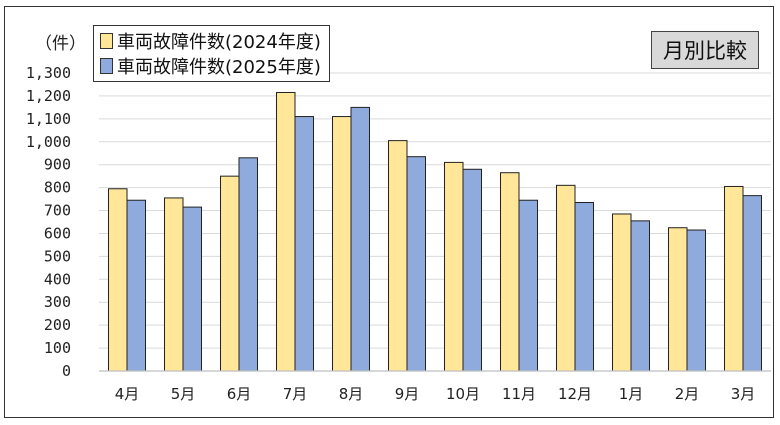 The width and height of the screenshot is (780, 425). Describe the element at coordinates (57, 256) in the screenshot. I see `y-tick-label: 500` at that location.